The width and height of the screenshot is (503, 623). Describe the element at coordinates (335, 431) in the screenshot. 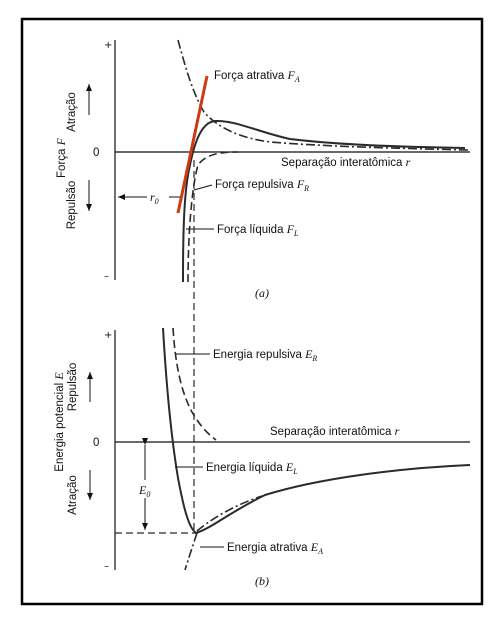

I see `energy-x-axis-label: Separação interatômica r` at that location.